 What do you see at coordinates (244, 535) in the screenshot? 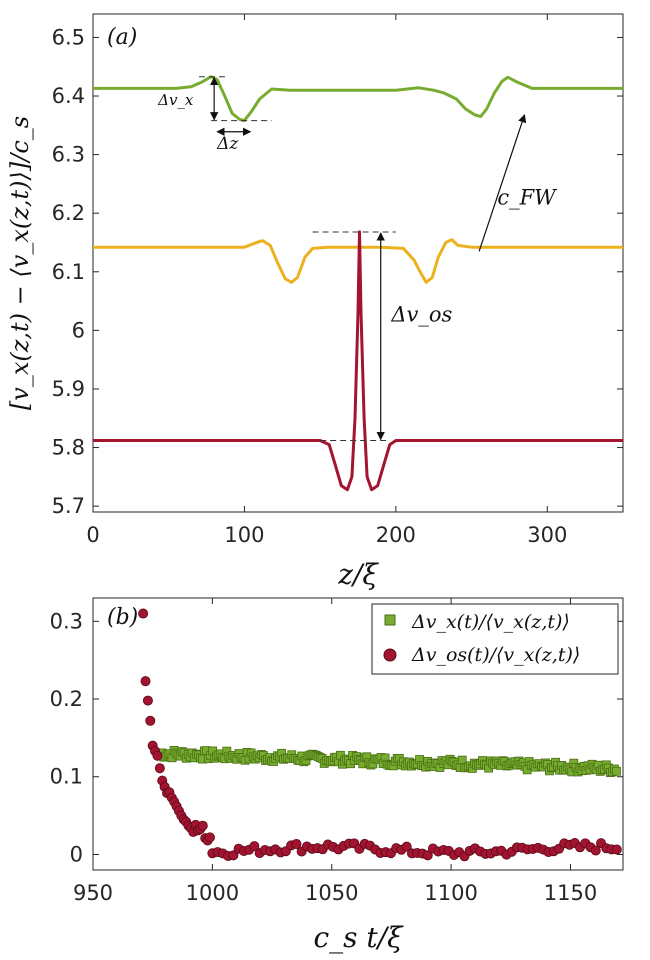
I see `panel-a-x-tick-label: 100` at bounding box center [244, 535].